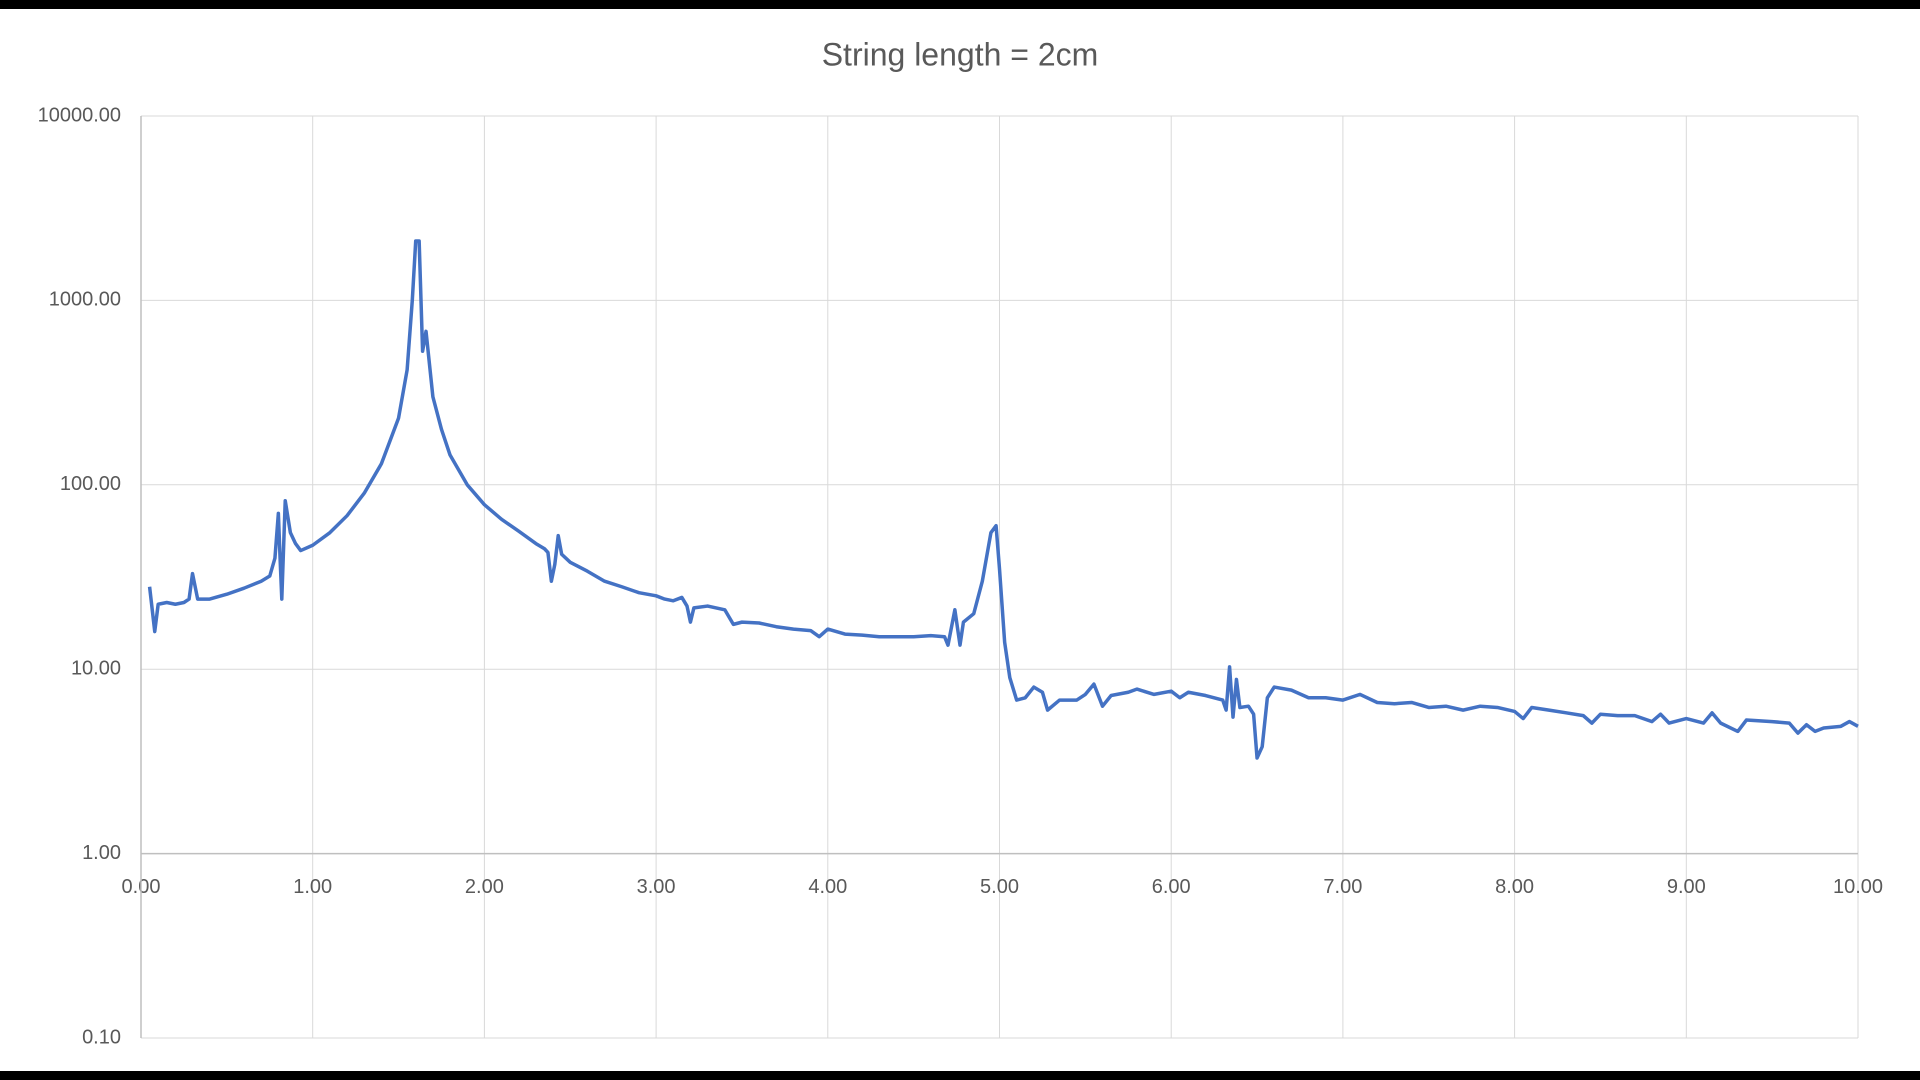 The height and width of the screenshot is (1080, 1920). Describe the element at coordinates (1686, 887) in the screenshot. I see `x-tick-label: 9.00` at that location.